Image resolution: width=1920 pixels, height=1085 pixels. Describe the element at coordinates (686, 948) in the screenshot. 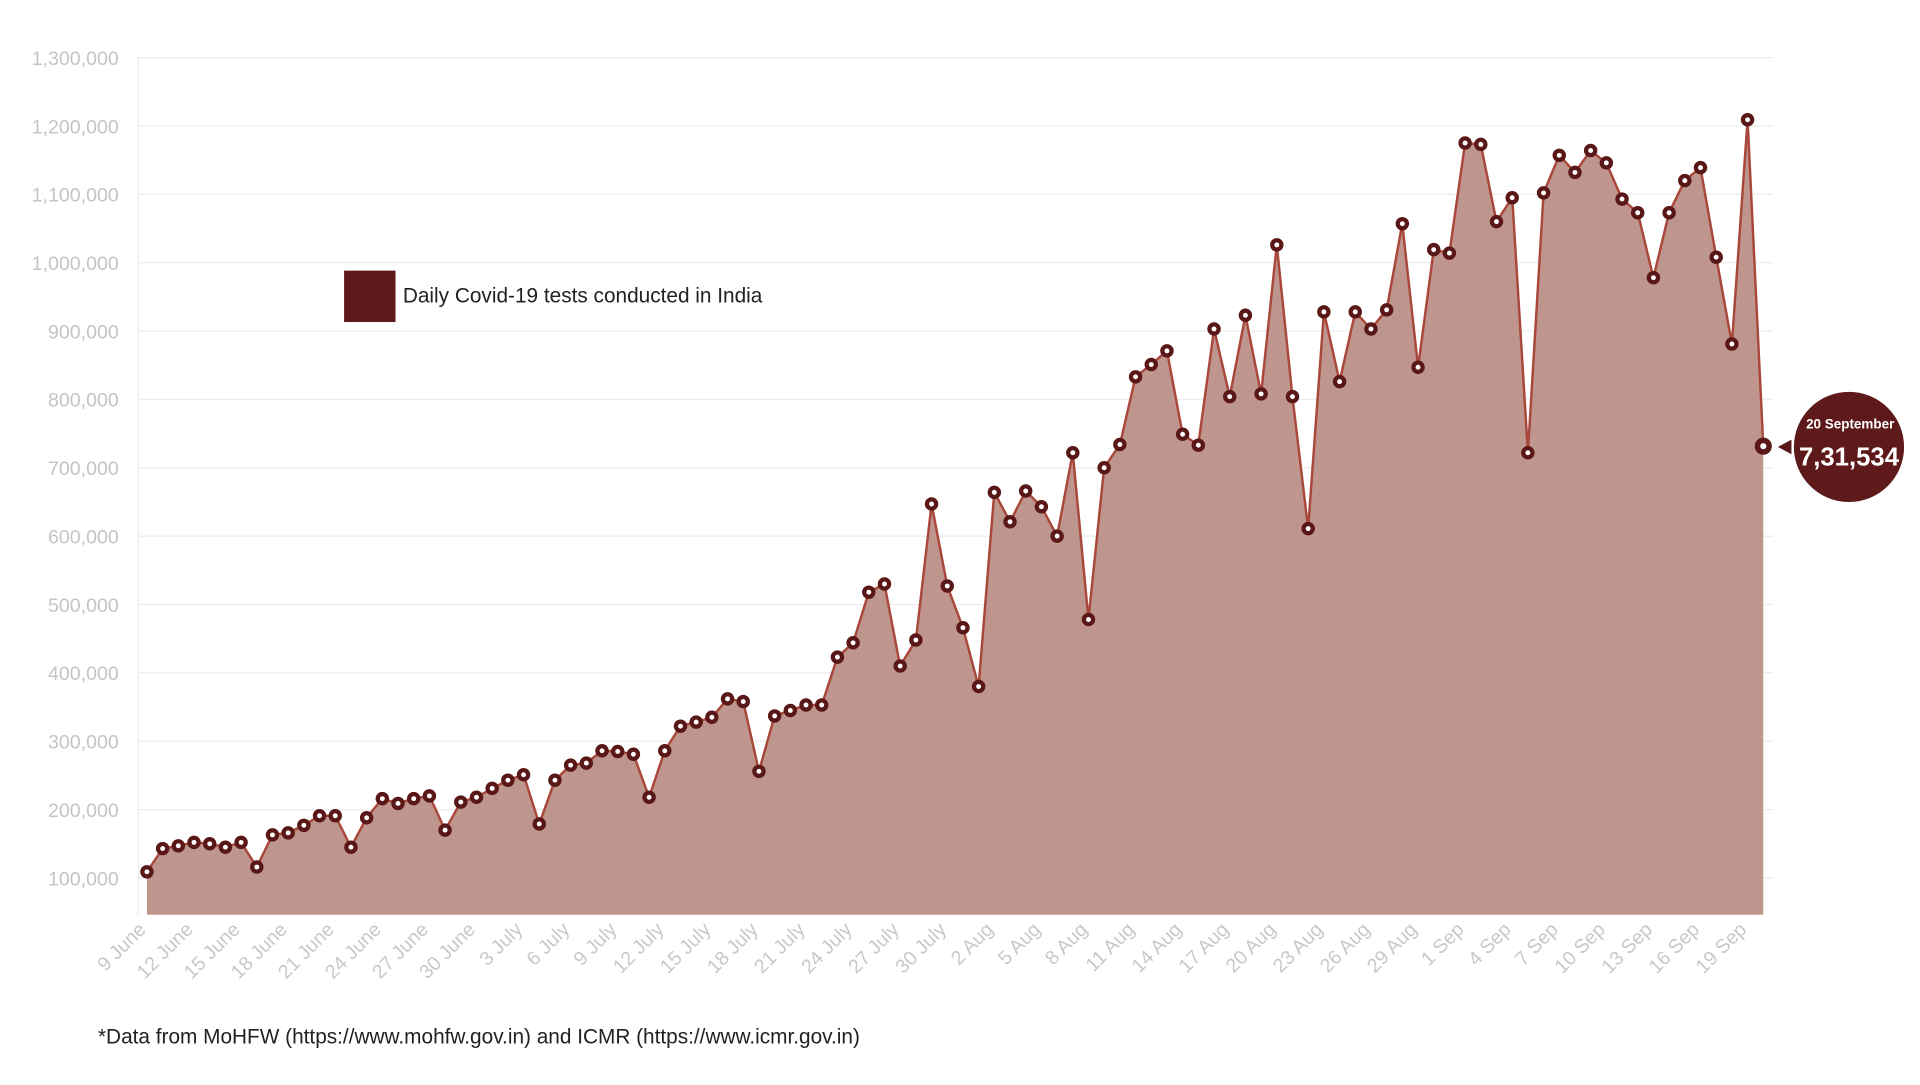

I see `x-tick-label: 15 July` at that location.